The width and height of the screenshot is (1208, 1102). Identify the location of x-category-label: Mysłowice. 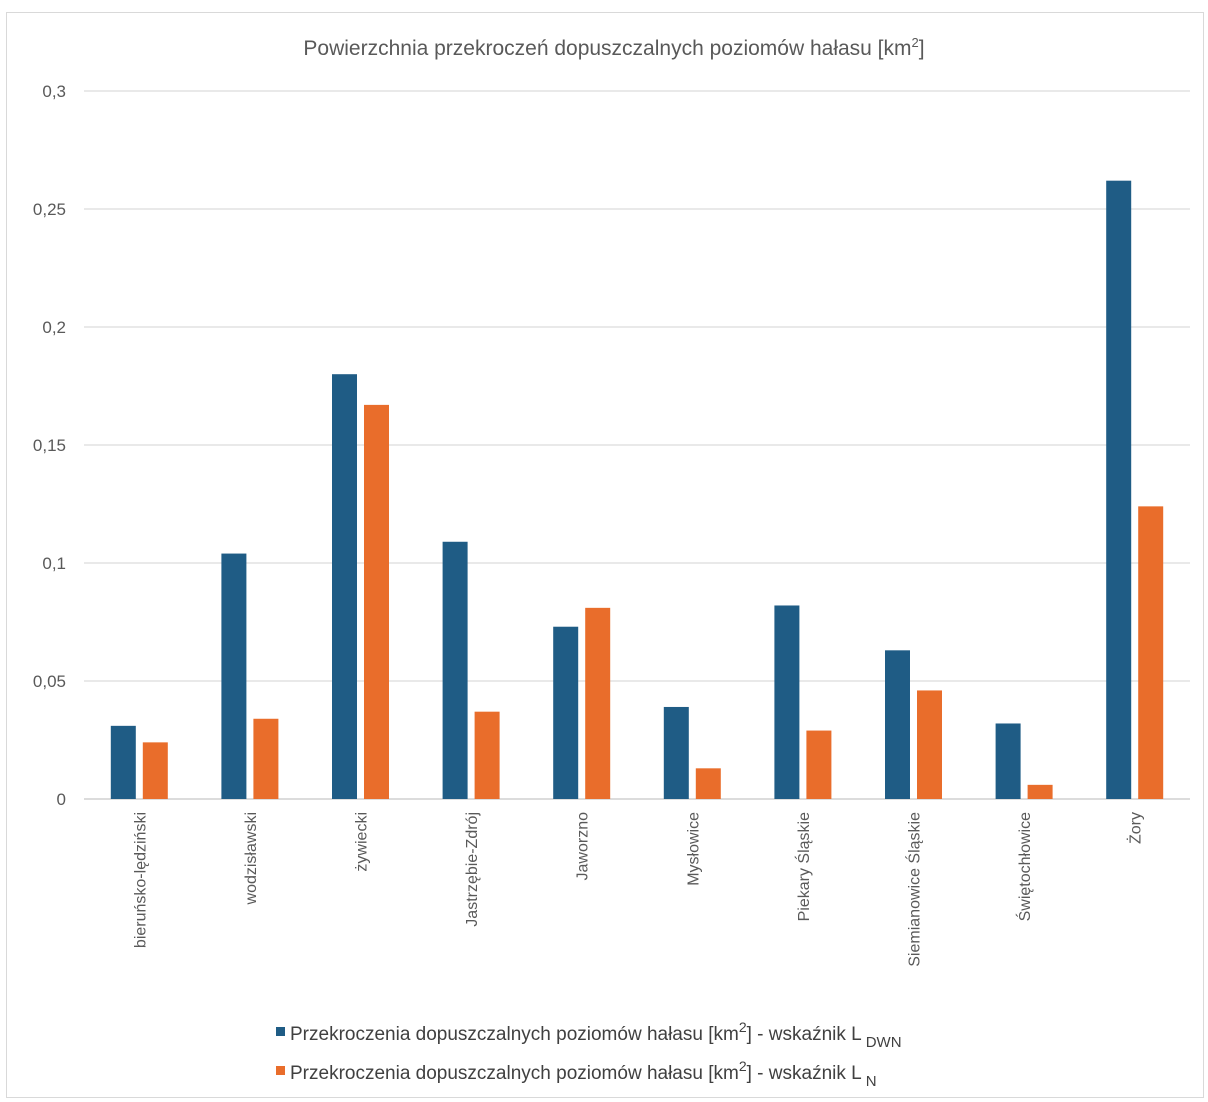
(693, 849).